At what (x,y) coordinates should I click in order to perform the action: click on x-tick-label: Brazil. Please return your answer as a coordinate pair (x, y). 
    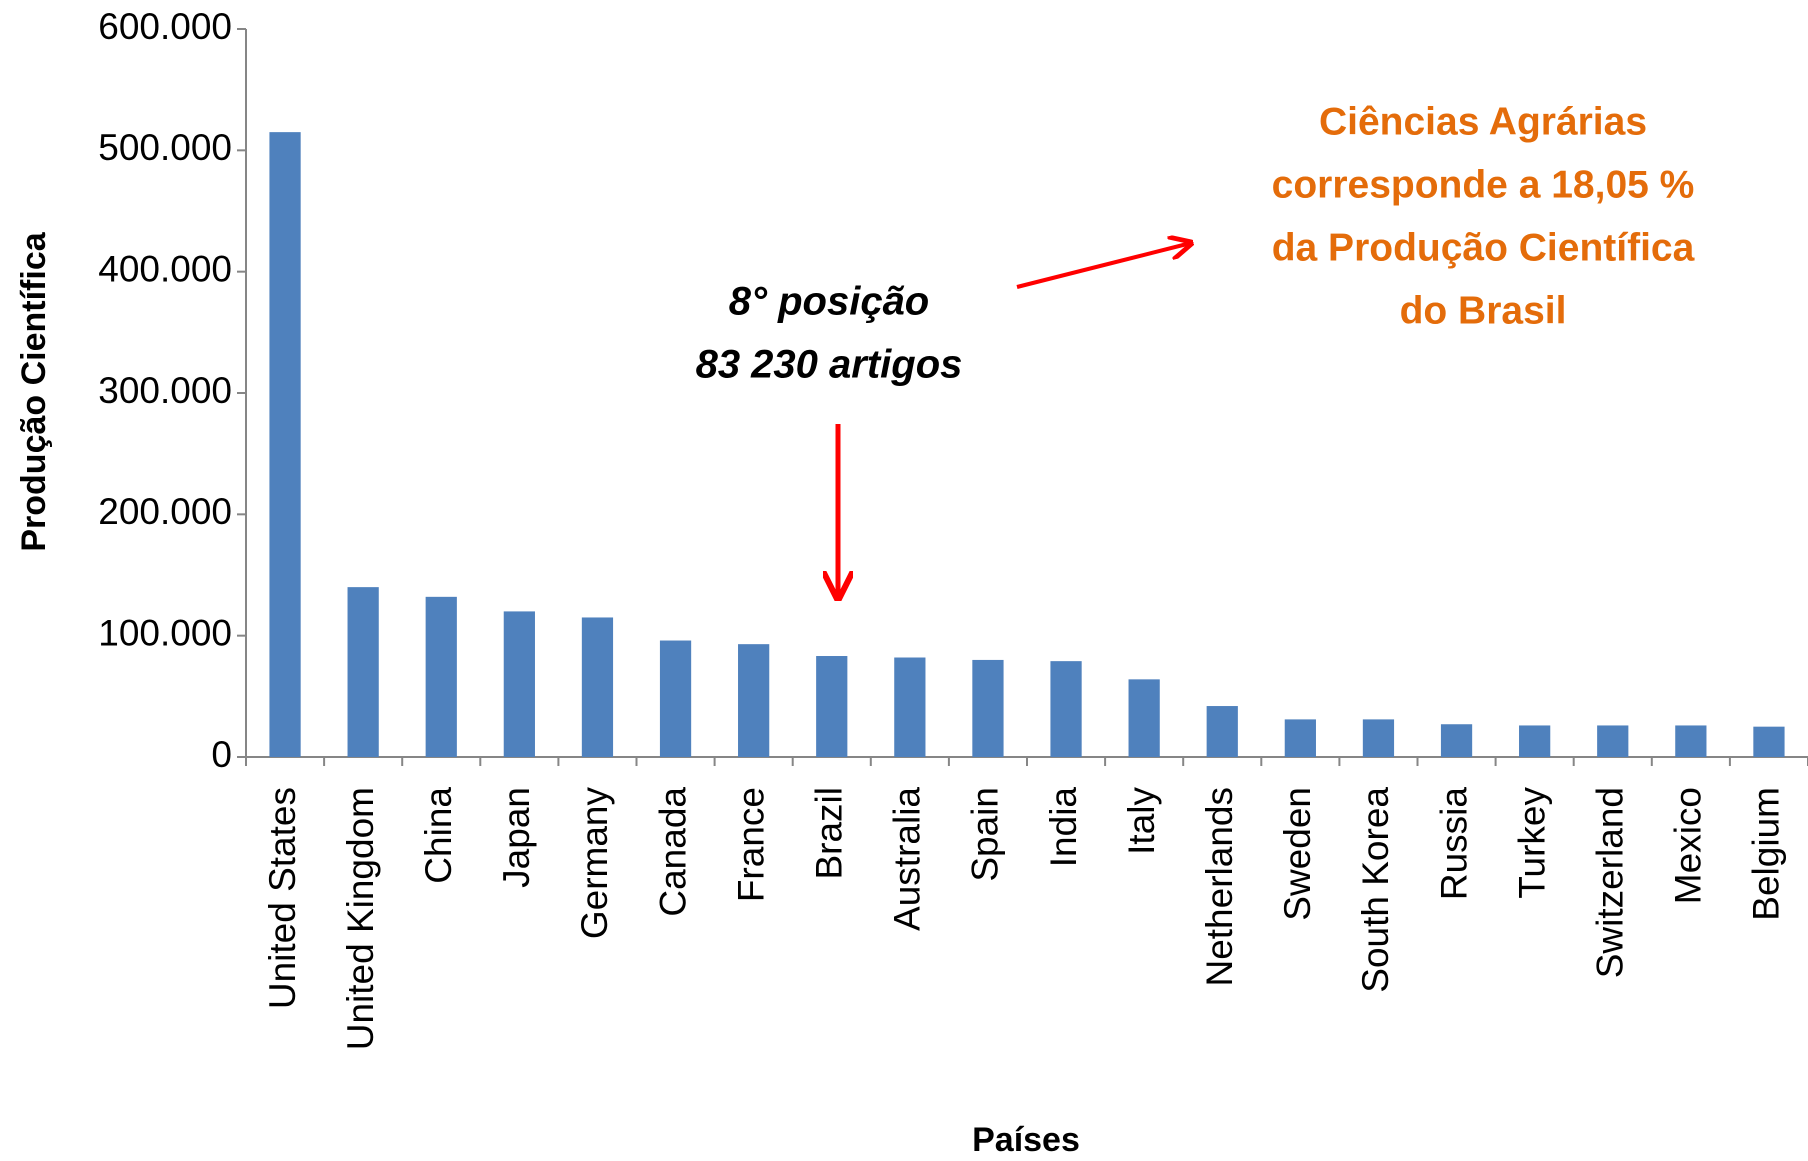
    Looking at the image, I should click on (829, 833).